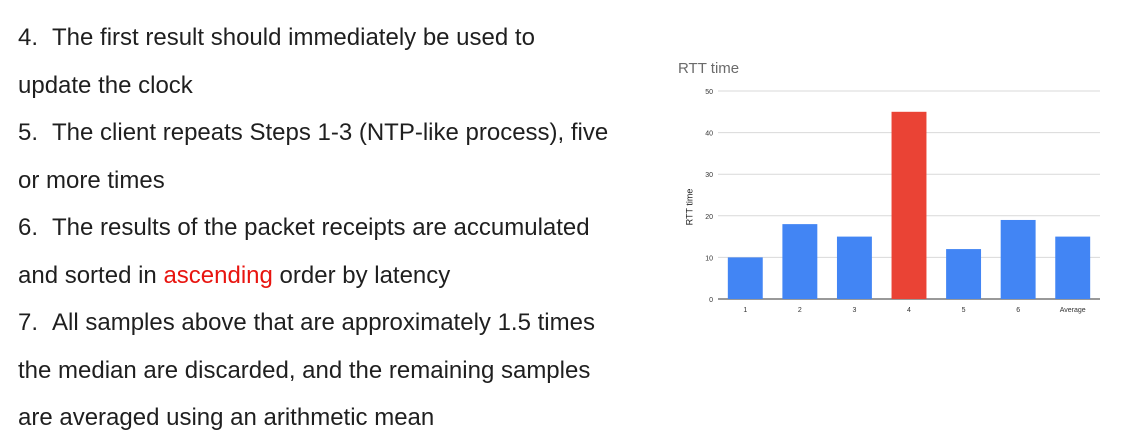  I want to click on text-line: and sorted in ascending order by latency, so click(348, 276).